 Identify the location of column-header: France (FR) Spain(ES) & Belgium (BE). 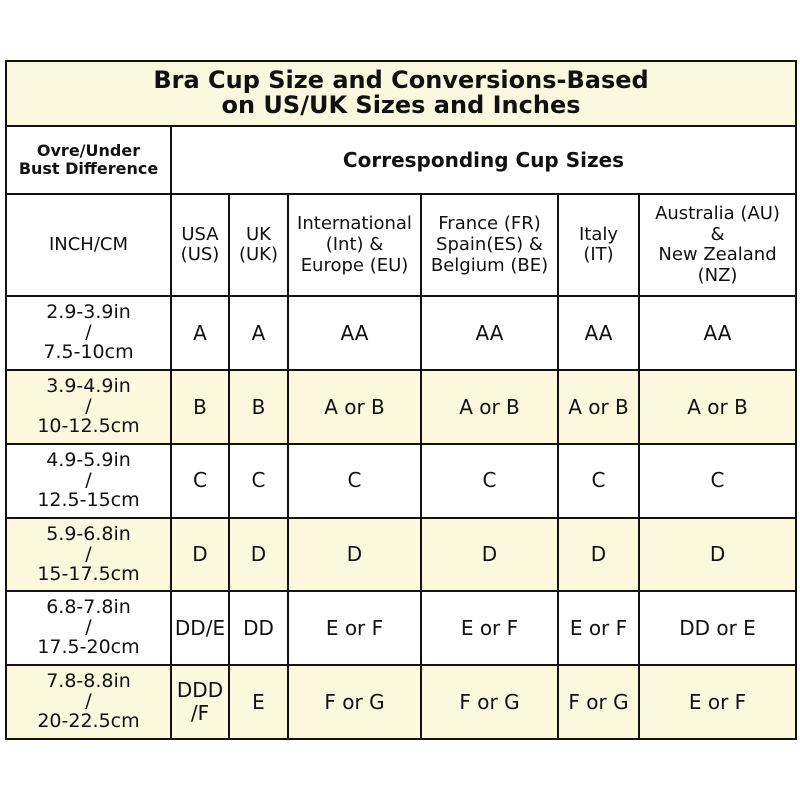
(489, 245).